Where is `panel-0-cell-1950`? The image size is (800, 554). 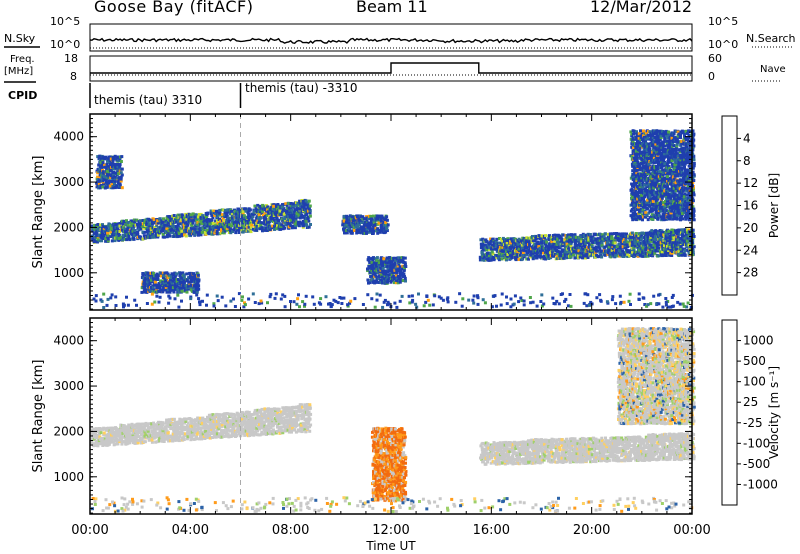 panel-0-cell-1950 is located at coordinates (373, 260).